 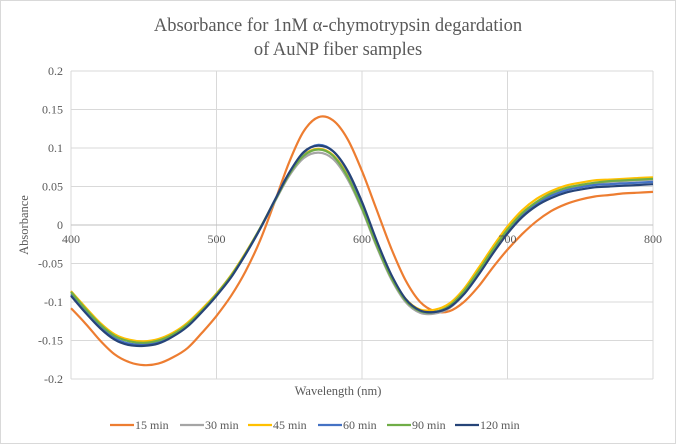 I want to click on legend-label: 60 min, so click(x=360, y=425).